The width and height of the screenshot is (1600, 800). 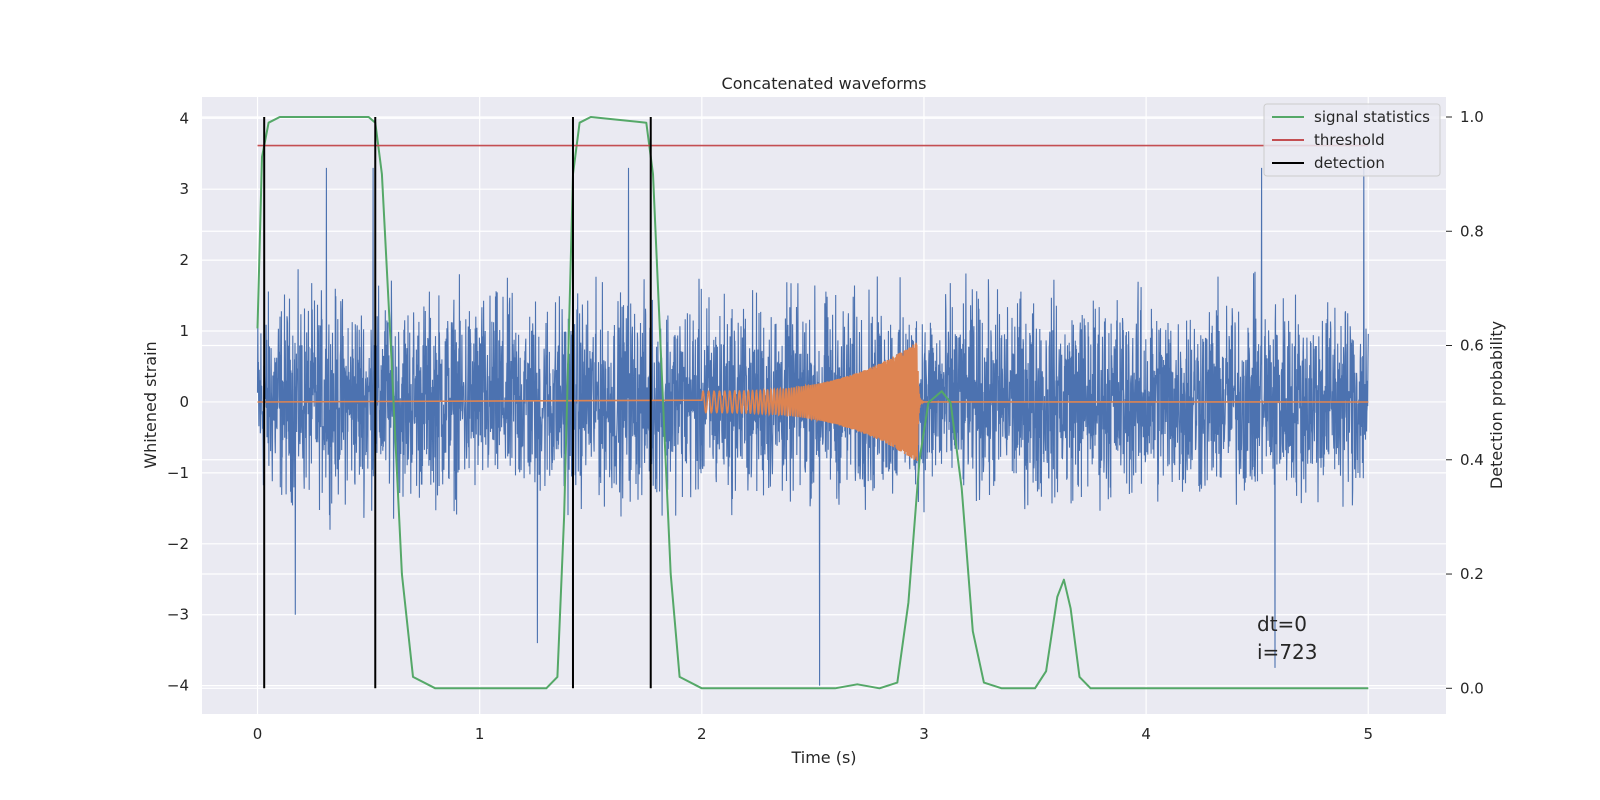 What do you see at coordinates (824, 83) in the screenshot?
I see `chart-title: Concatenated waveforms` at bounding box center [824, 83].